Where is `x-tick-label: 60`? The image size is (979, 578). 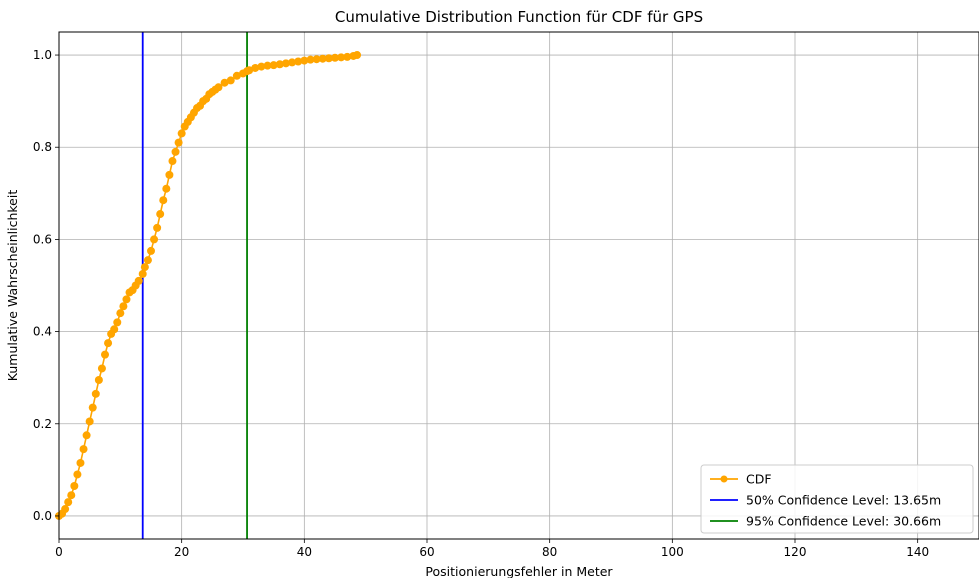
x-tick-label: 60 is located at coordinates (426, 552).